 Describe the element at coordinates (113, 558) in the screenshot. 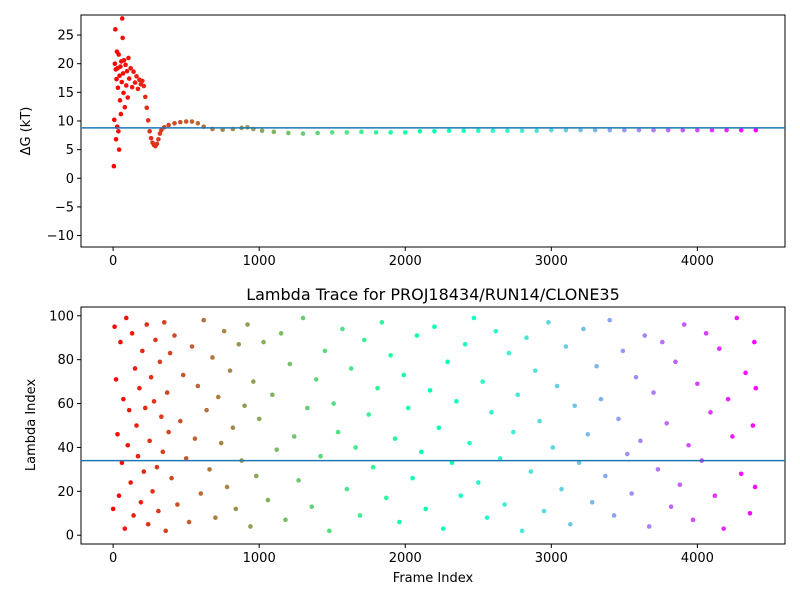

I see `bottom-x-tick-label: 0` at that location.